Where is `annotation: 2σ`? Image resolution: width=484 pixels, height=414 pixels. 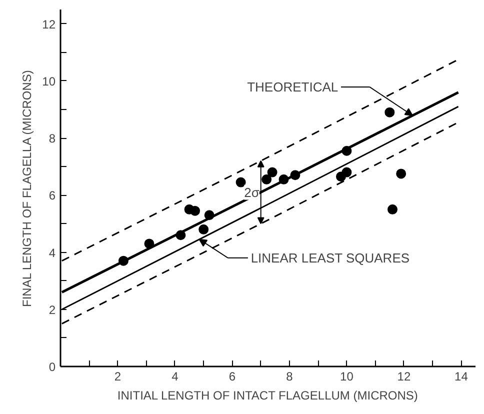
annotation: 2σ is located at coordinates (252, 192).